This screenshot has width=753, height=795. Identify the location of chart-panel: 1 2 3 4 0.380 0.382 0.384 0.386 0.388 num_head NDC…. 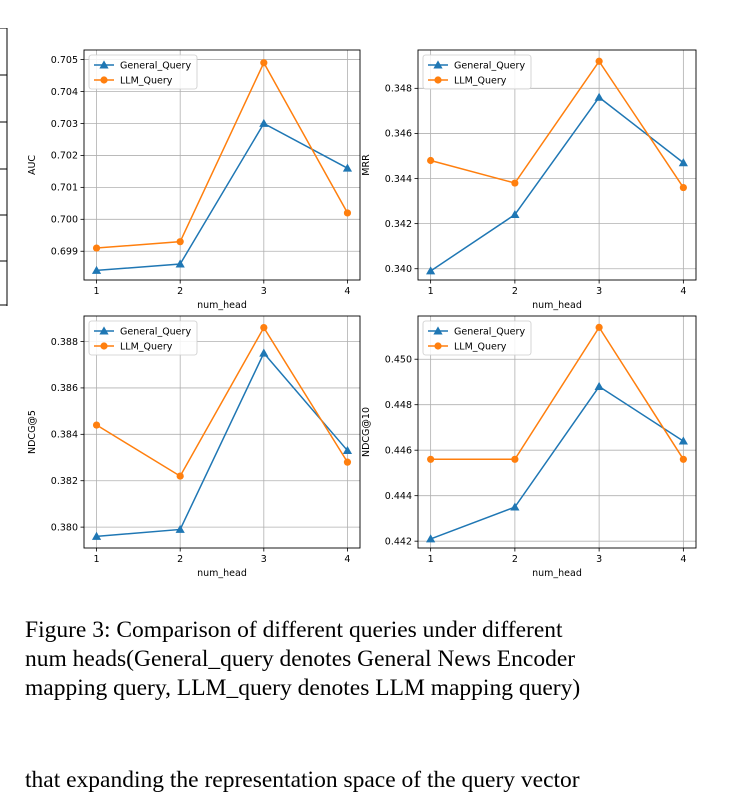
(194, 447).